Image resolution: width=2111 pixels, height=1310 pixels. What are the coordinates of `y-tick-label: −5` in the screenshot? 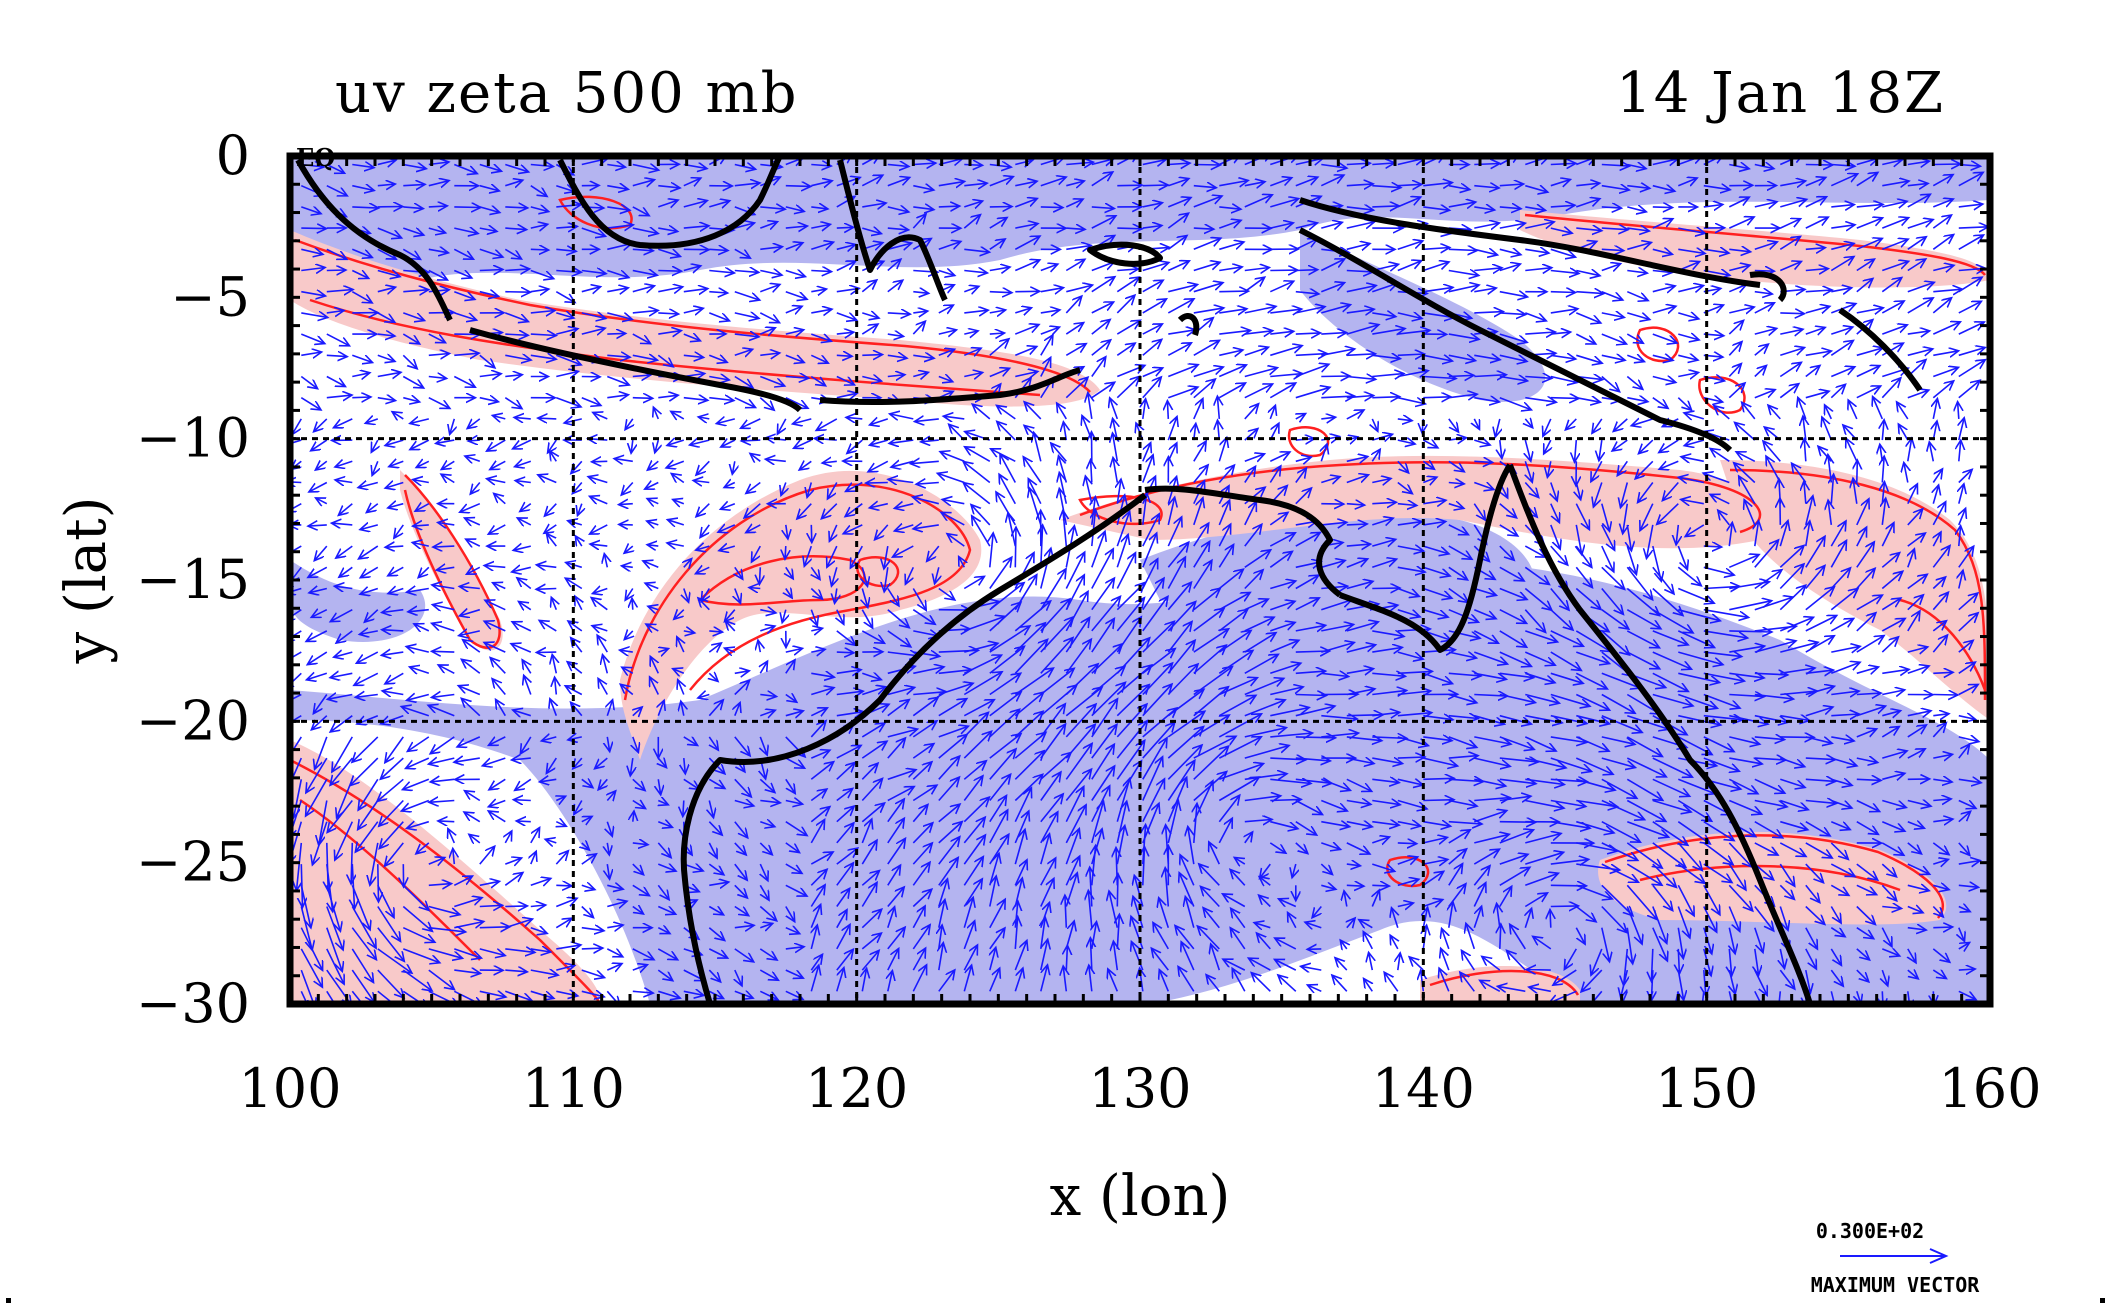 It's located at (210, 296).